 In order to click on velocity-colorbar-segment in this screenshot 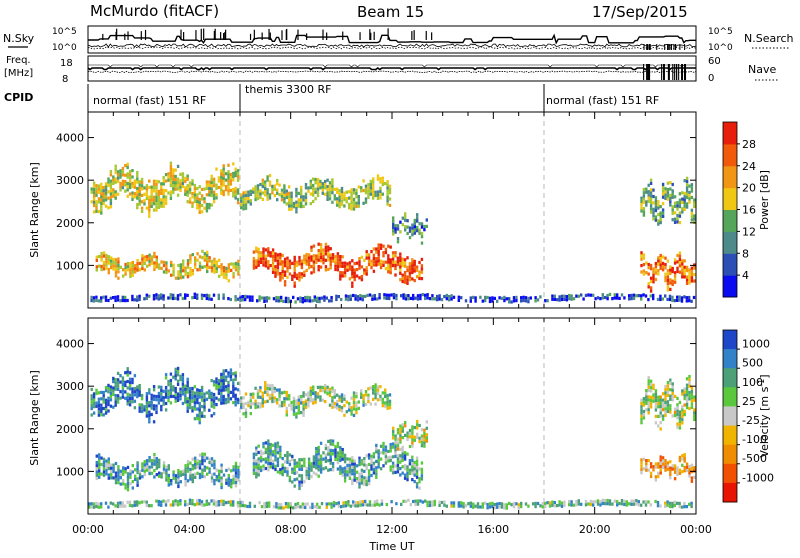, I will do `click(730, 473)`.